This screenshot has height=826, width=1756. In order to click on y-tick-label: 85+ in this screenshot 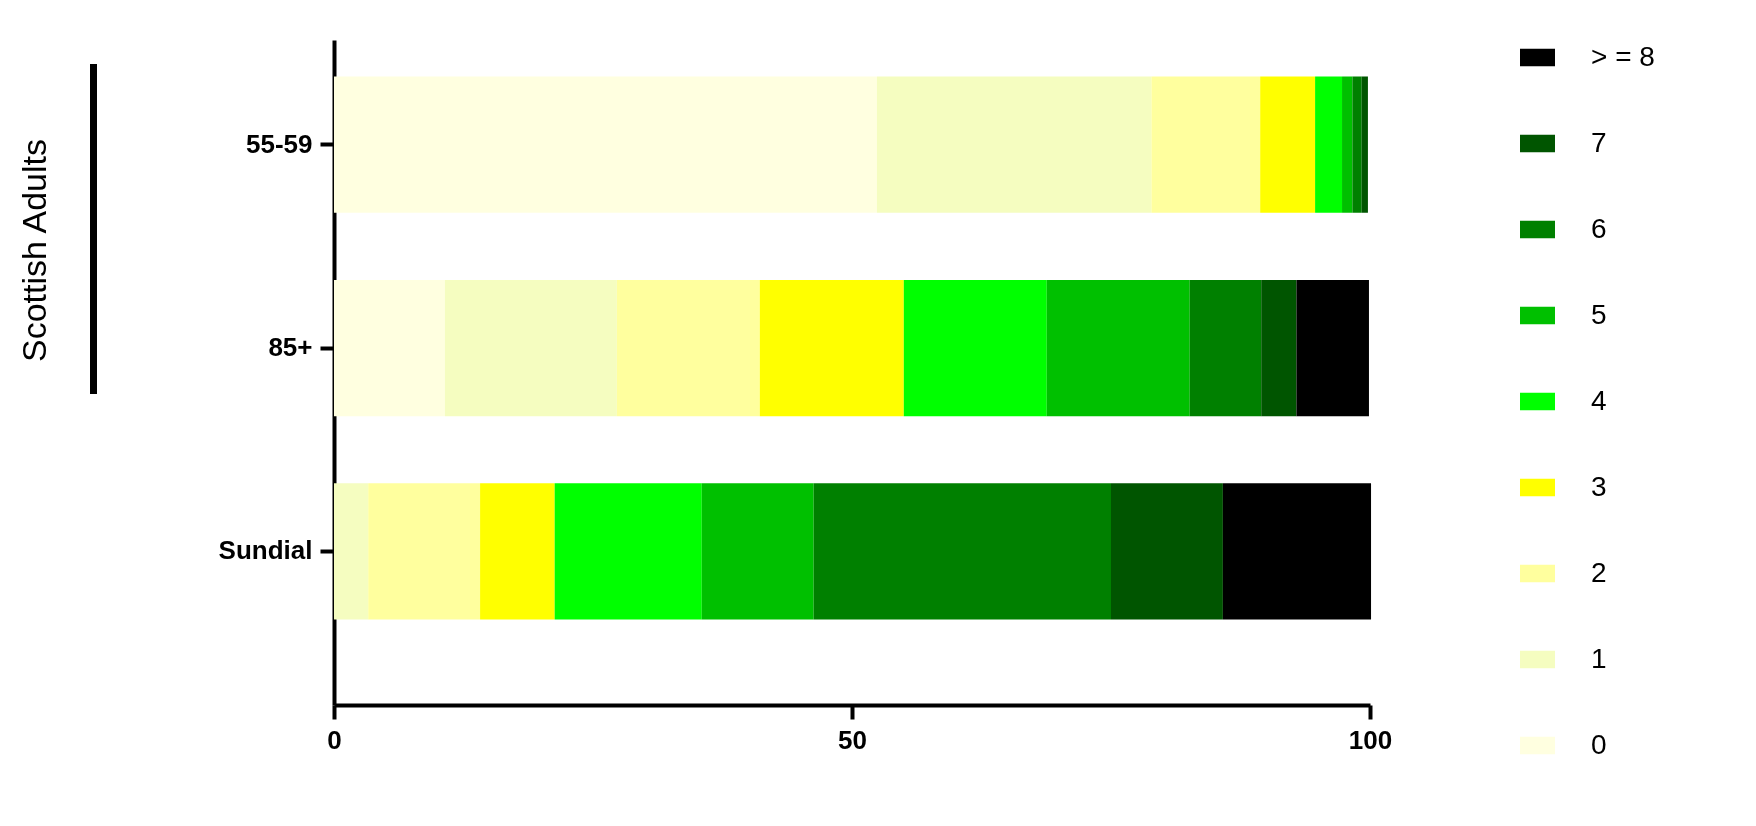, I will do `click(290, 347)`.